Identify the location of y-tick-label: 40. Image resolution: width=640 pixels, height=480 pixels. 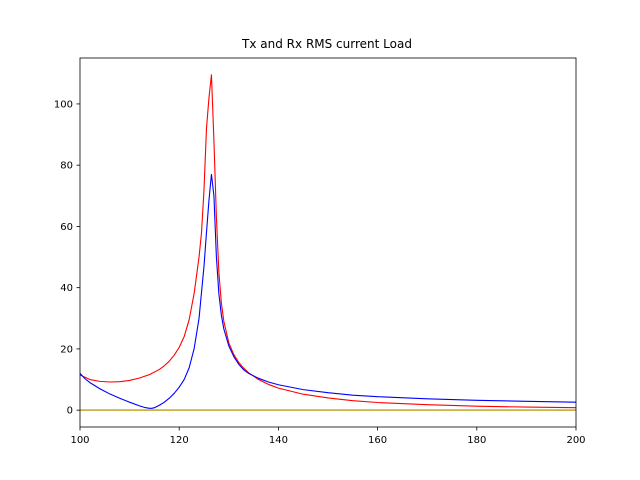
(66, 288).